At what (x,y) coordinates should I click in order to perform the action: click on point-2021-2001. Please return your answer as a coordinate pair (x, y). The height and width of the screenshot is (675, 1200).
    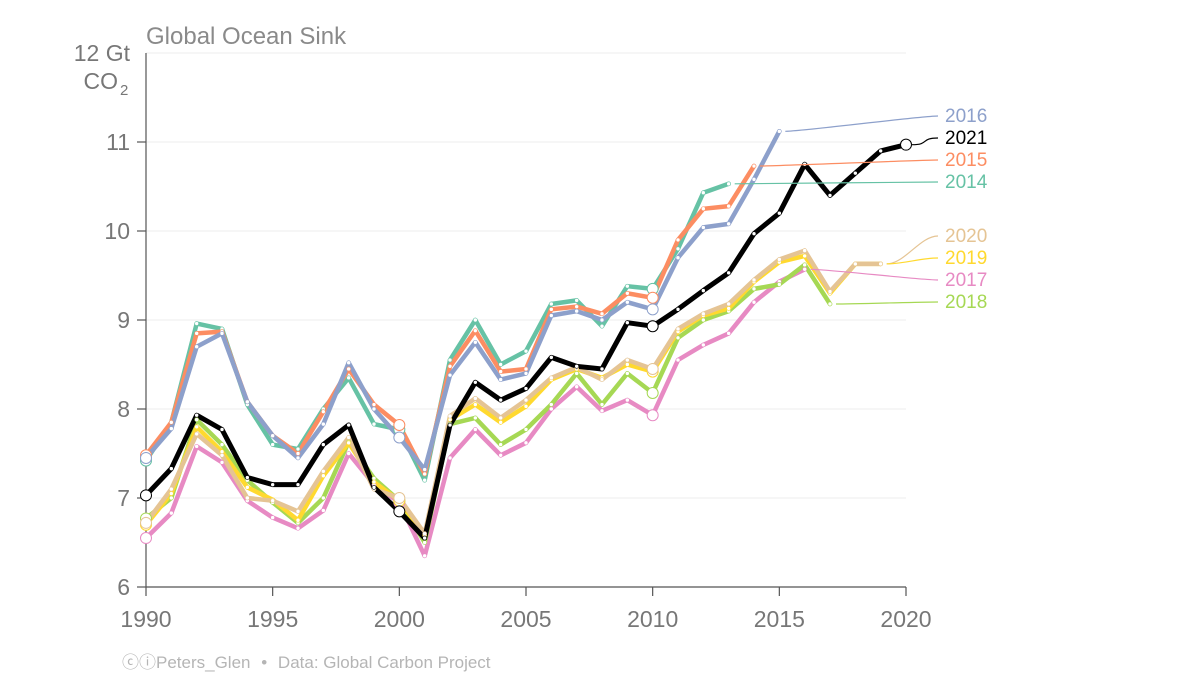
    Looking at the image, I should click on (424, 538).